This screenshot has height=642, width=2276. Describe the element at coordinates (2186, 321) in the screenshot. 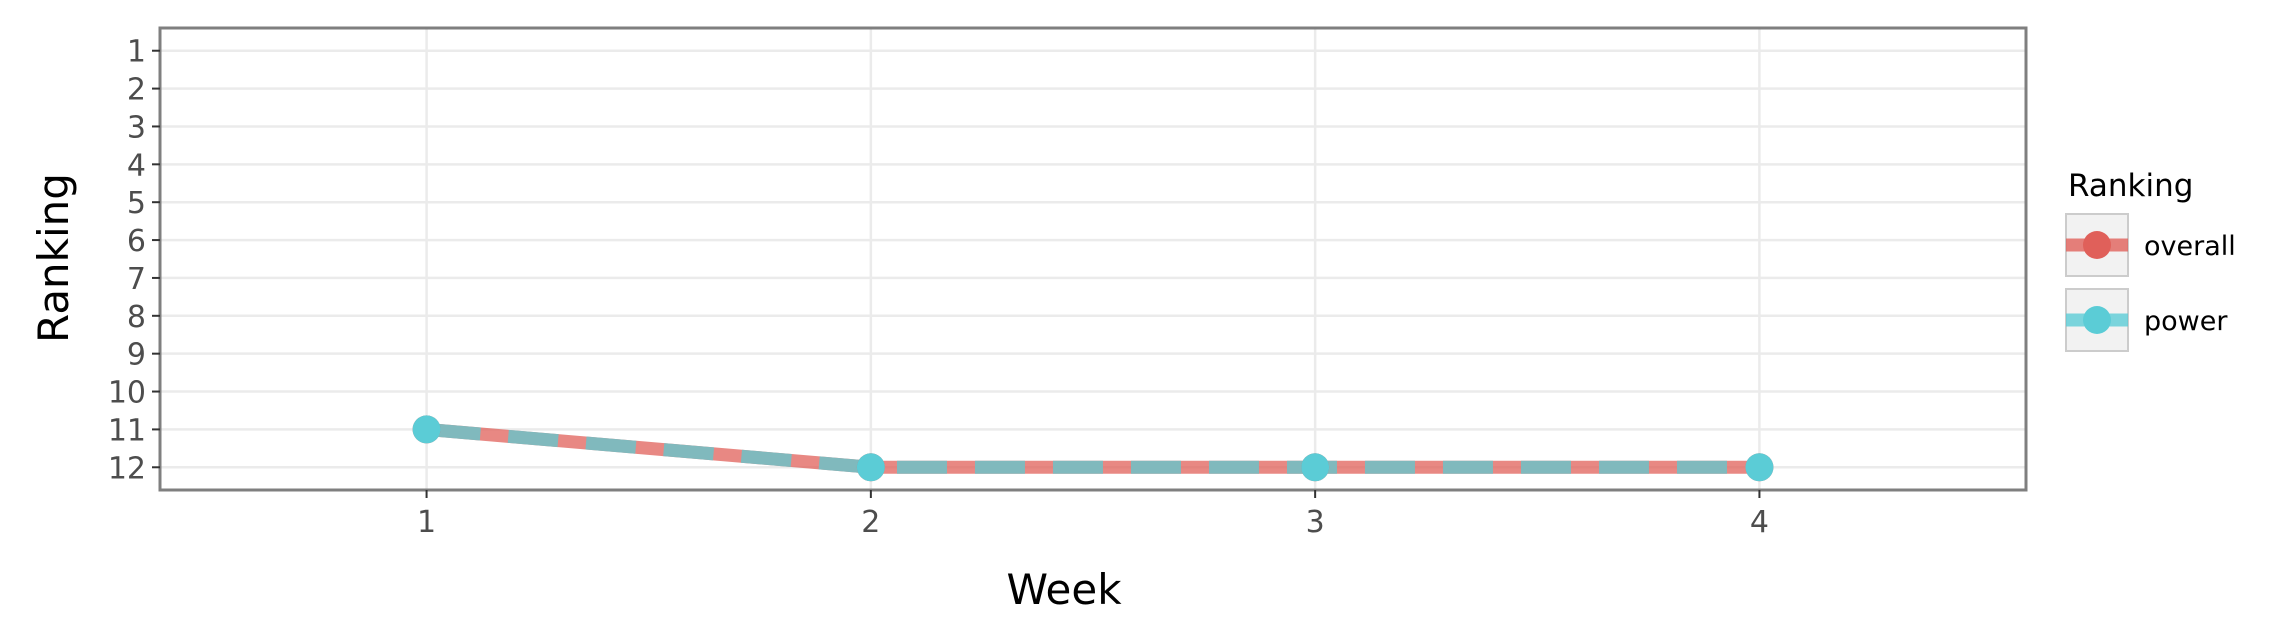

I see `legend-label: power` at that location.